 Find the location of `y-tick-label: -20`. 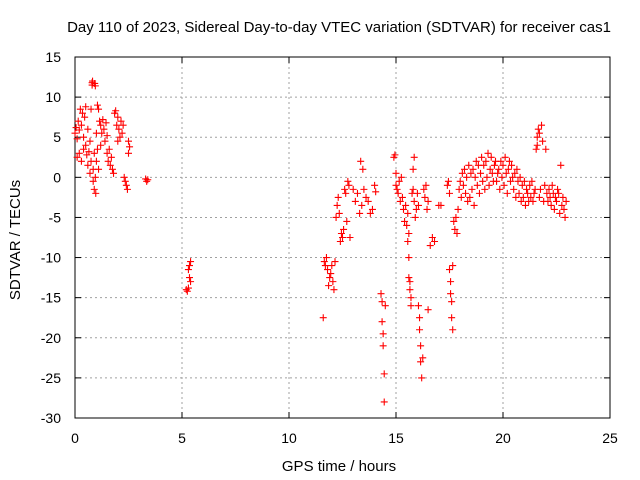

y-tick-label: -20 is located at coordinates (51, 338).